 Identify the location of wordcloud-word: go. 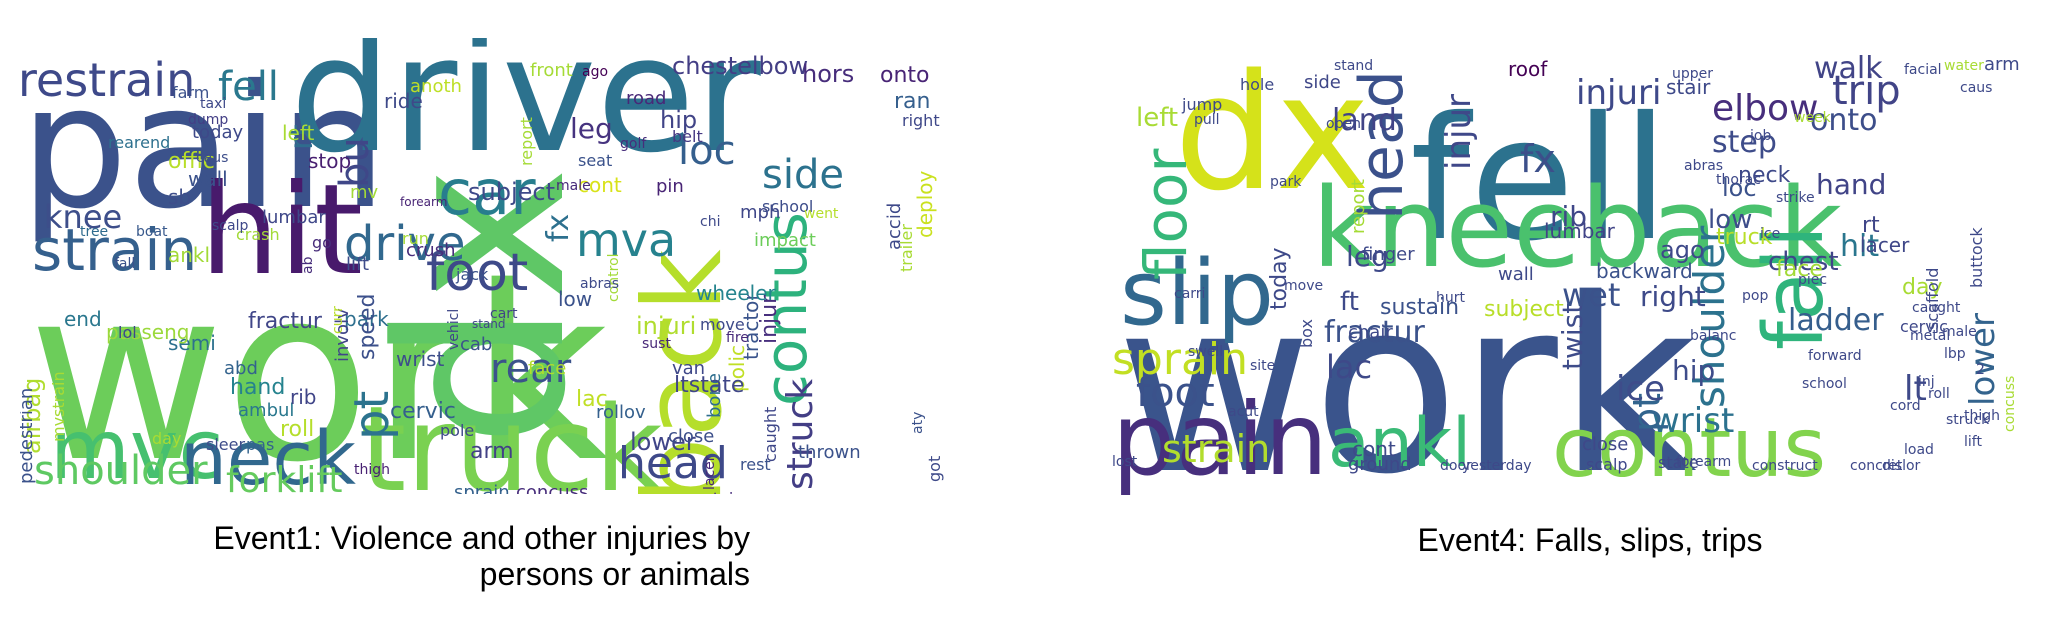
(322, 242).